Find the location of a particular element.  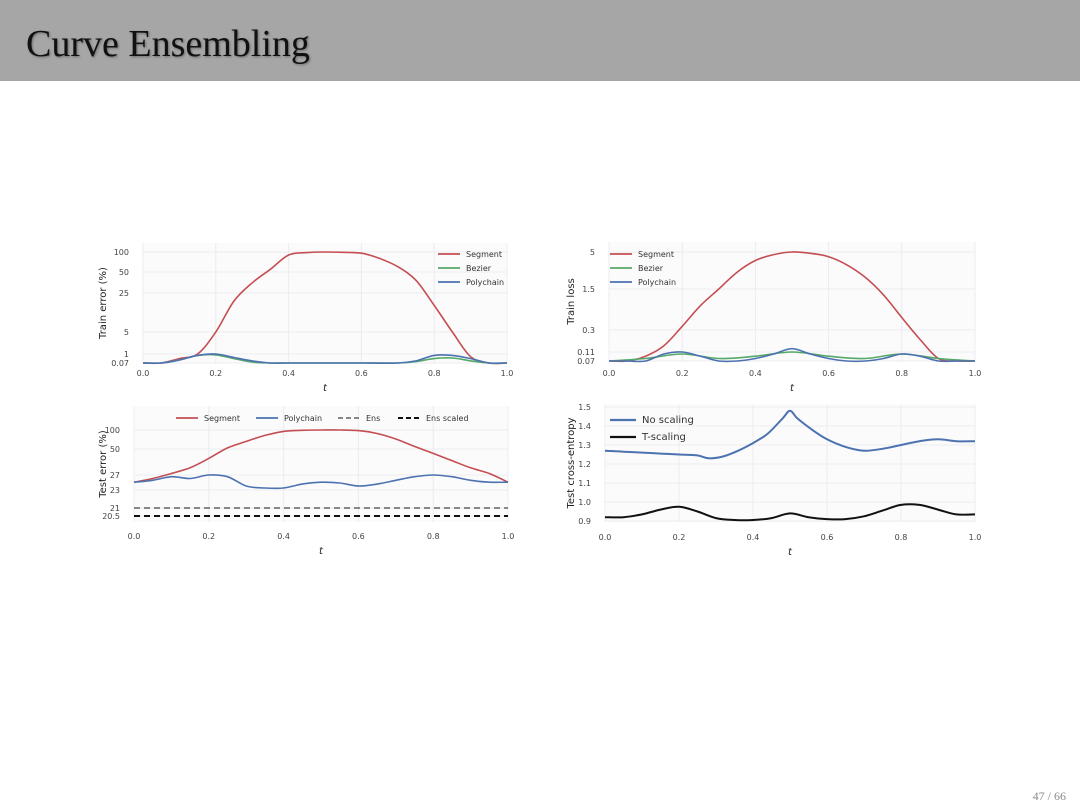

series-line-t-scaling is located at coordinates (790, 512).